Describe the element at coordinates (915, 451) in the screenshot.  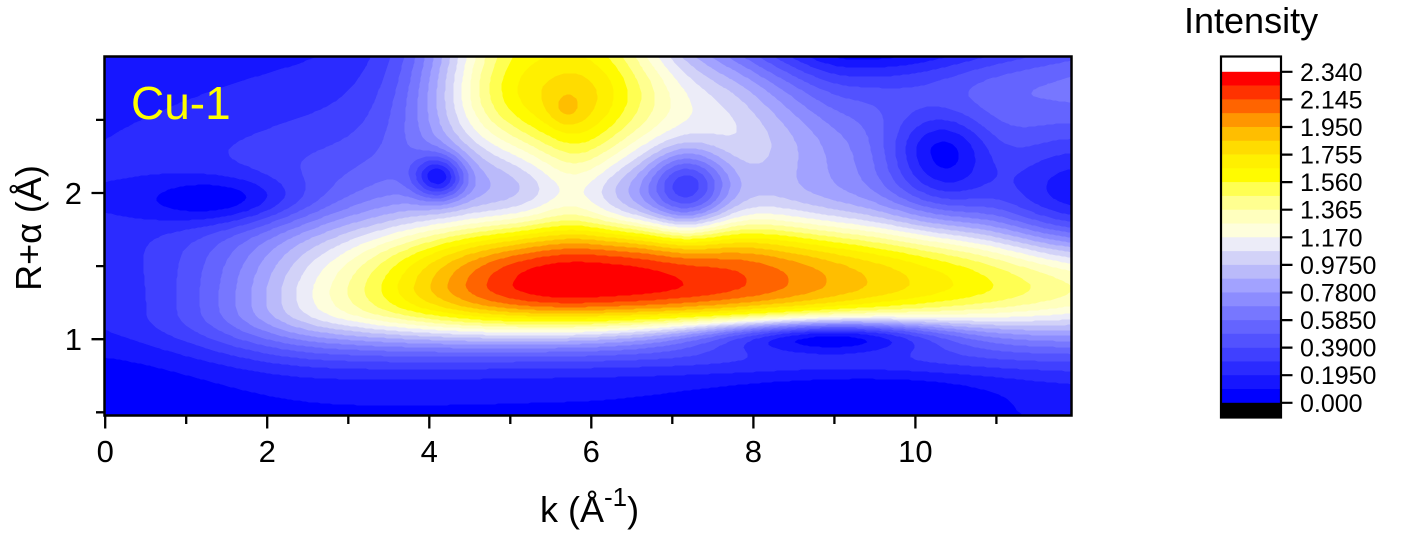
I see `svg-text: 10` at that location.